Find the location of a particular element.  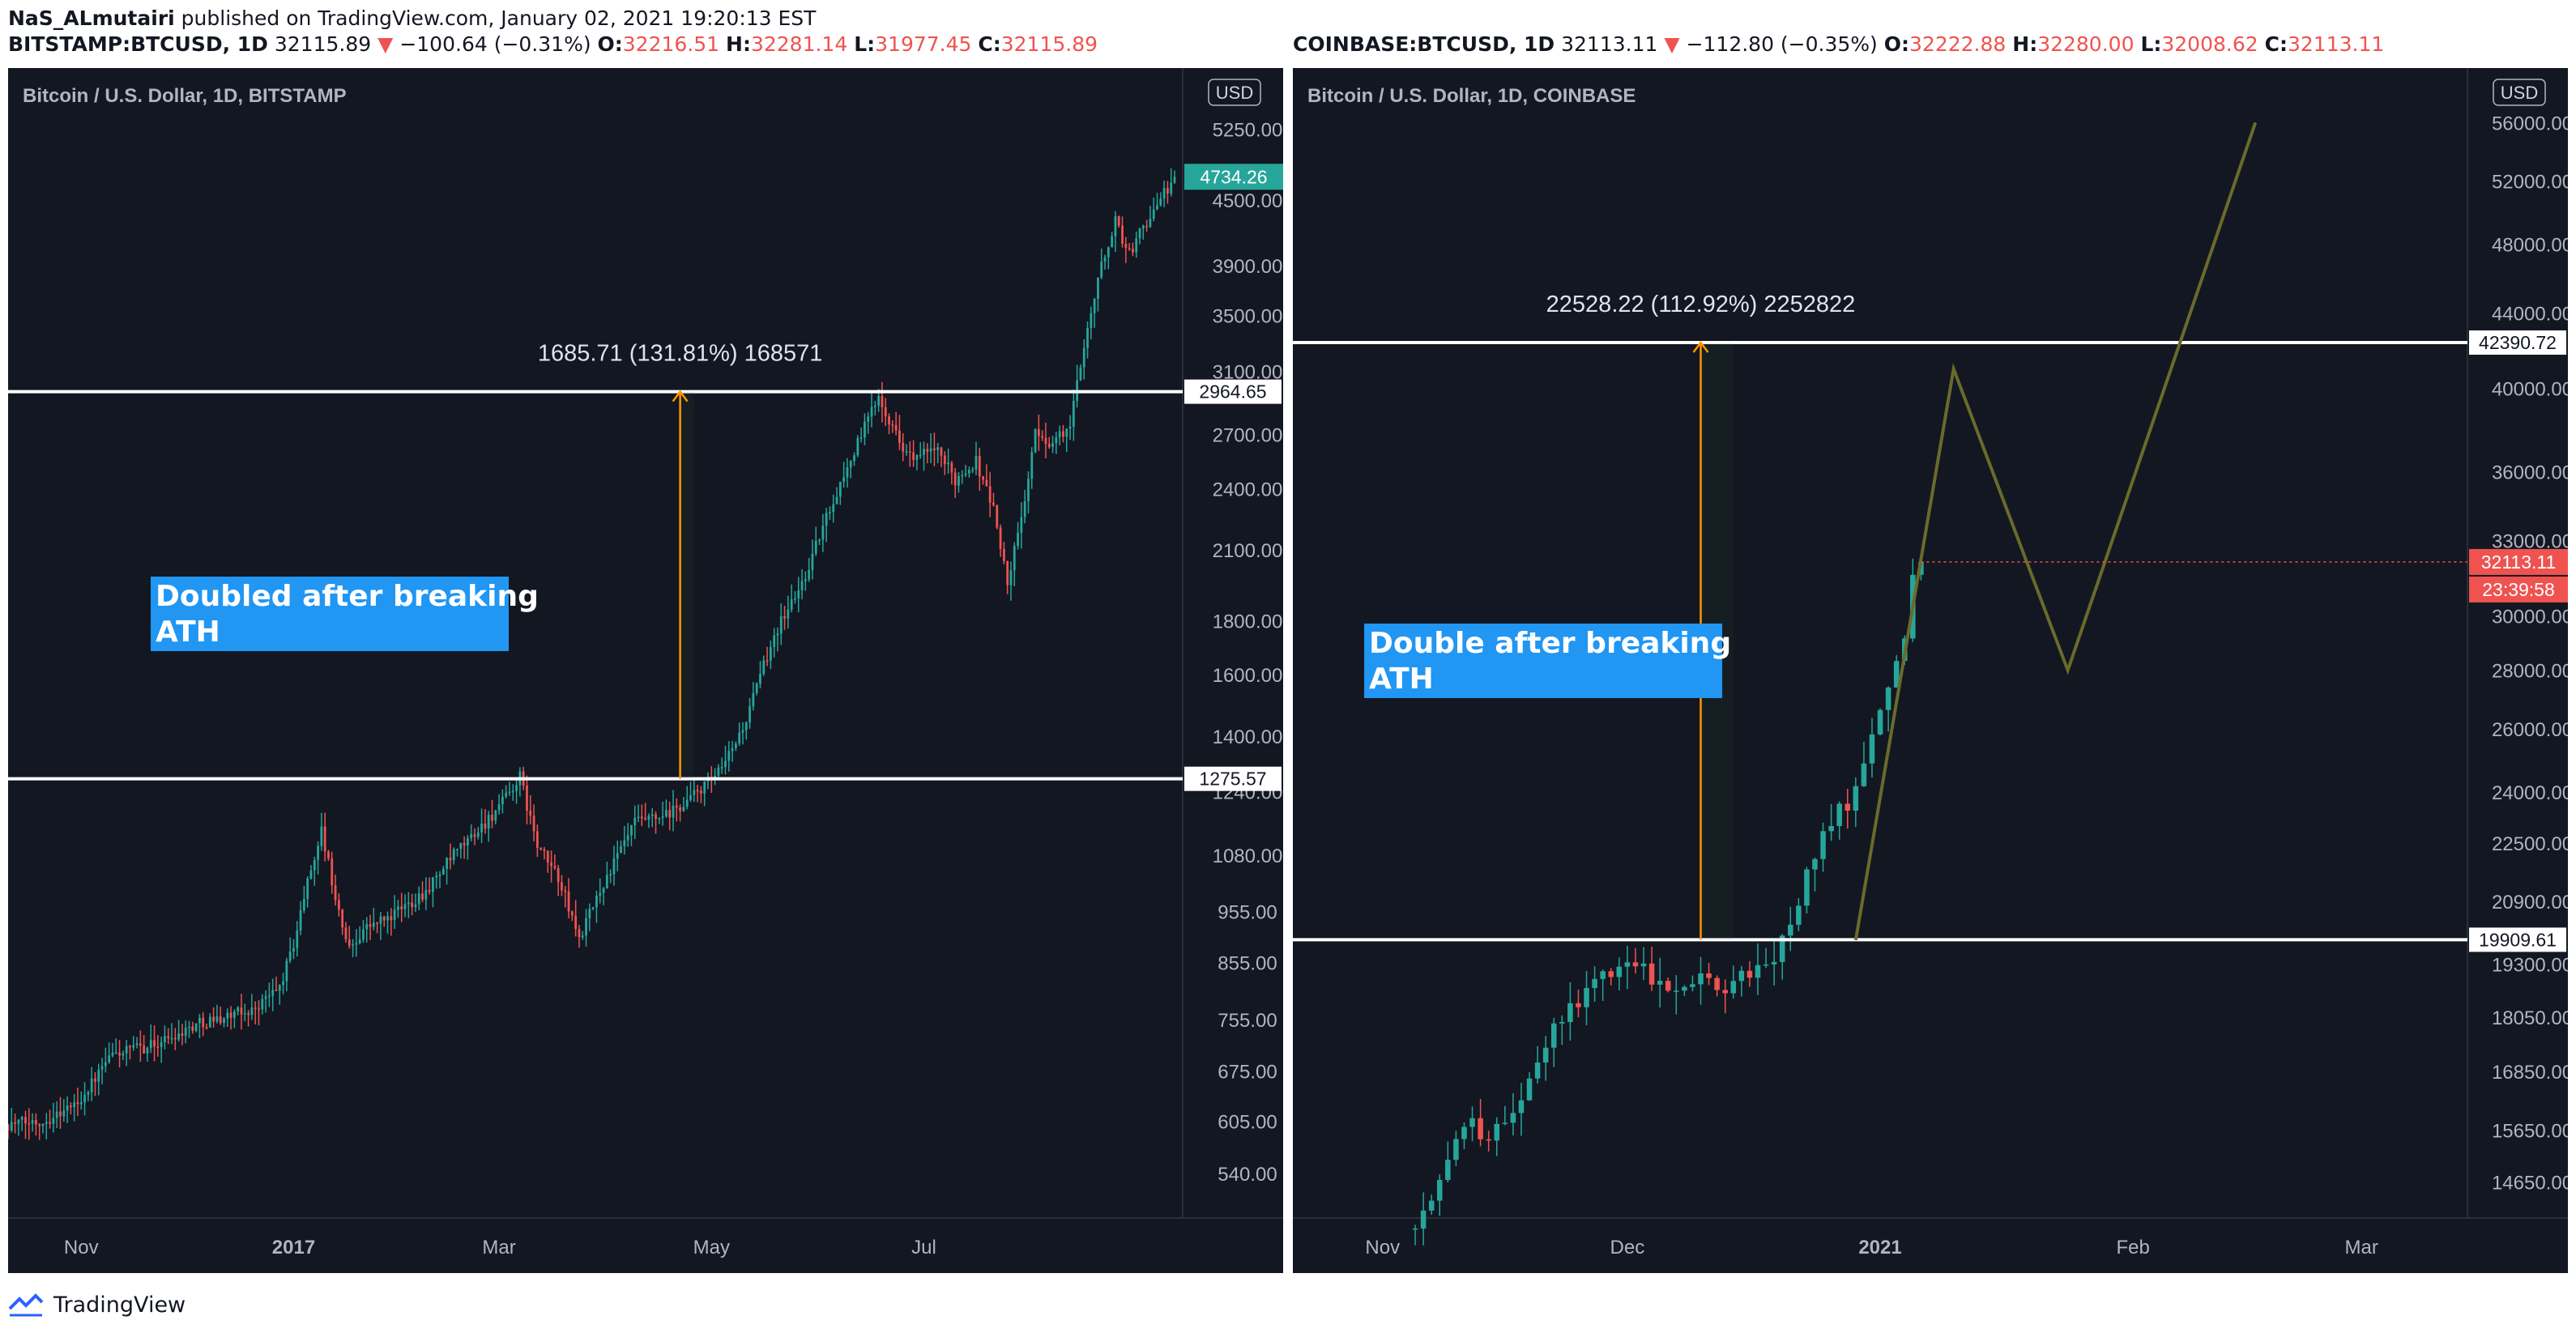

open-value: 32222.88 is located at coordinates (1958, 44).